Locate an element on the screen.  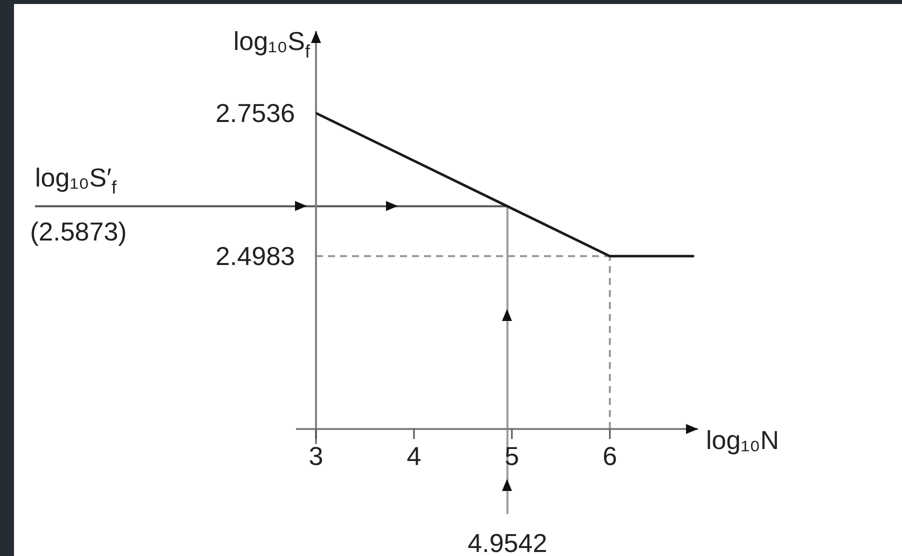
x-tick-label: 5 is located at coordinates (512, 456).